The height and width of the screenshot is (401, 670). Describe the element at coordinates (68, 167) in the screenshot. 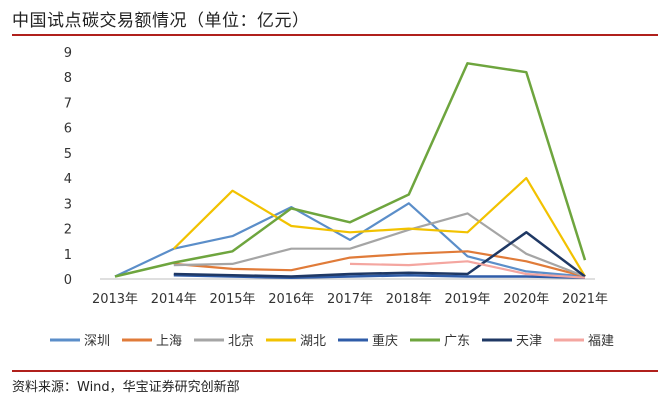

I see `y-axis: 0 1 2 3 4 5 6 7 8 9` at that location.